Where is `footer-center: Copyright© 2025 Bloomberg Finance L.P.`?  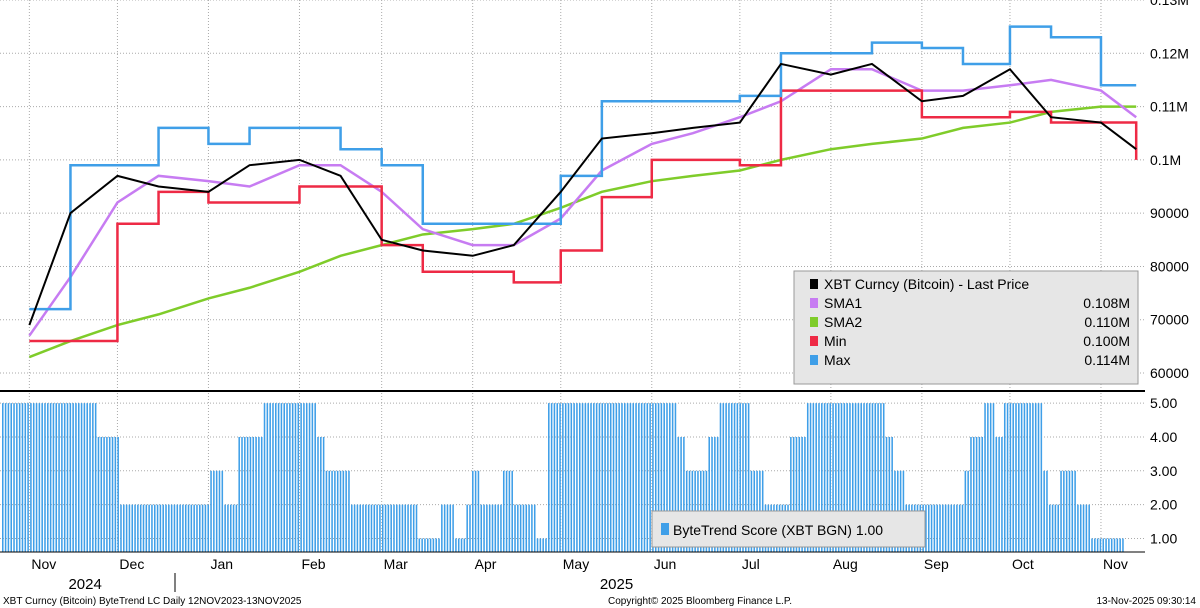
footer-center: Copyright© 2025 Bloomberg Finance L.P. is located at coordinates (700, 601).